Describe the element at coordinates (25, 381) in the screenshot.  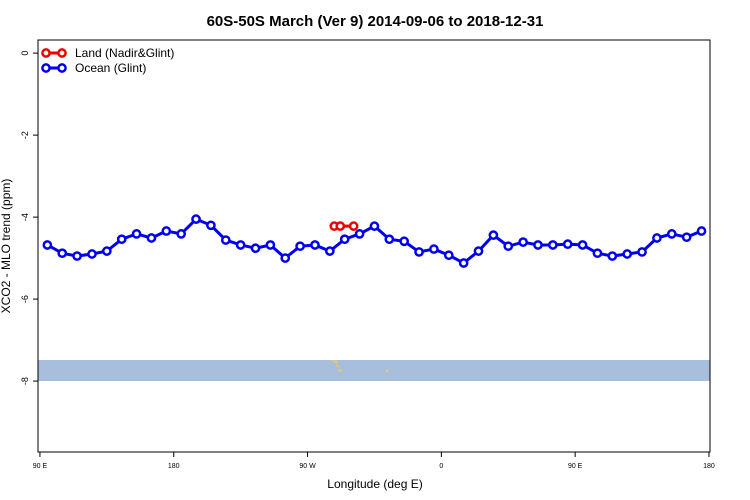
I see `y-tick-label: -8` at that location.